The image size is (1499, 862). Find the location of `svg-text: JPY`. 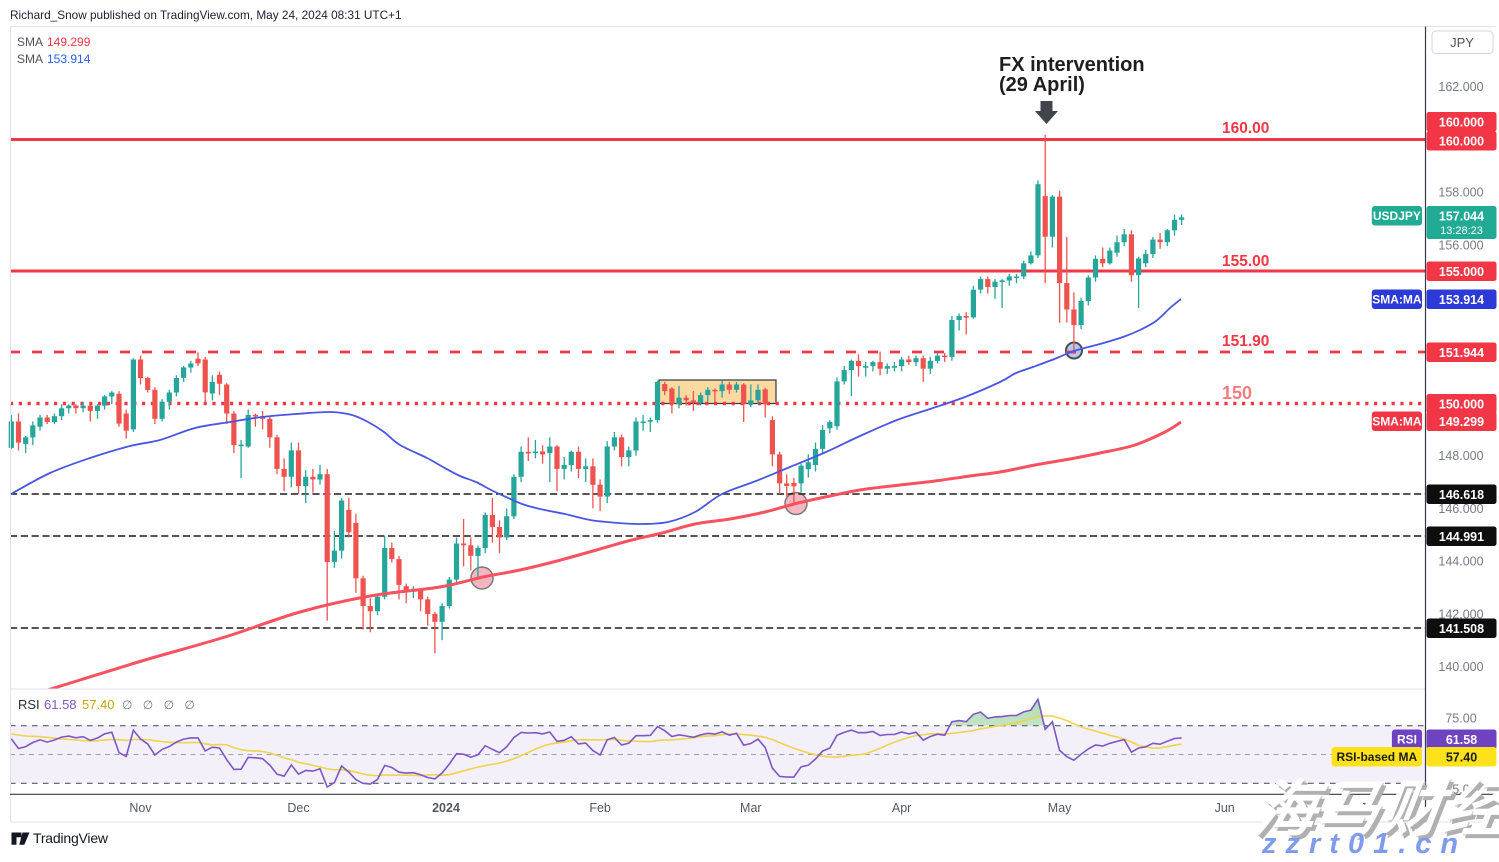

svg-text: JPY is located at coordinates (1462, 42).